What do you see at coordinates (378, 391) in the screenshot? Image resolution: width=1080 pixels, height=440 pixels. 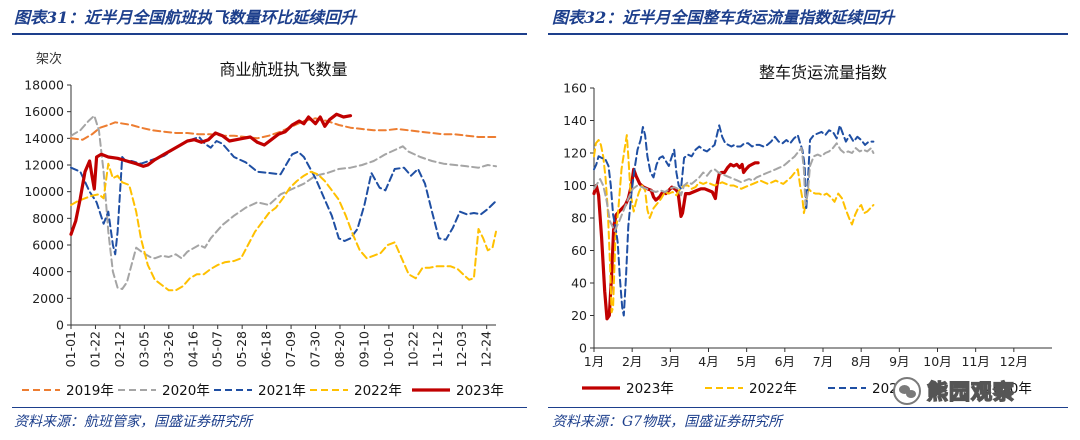 I see `flights-legend-label: 2022年` at bounding box center [378, 391].